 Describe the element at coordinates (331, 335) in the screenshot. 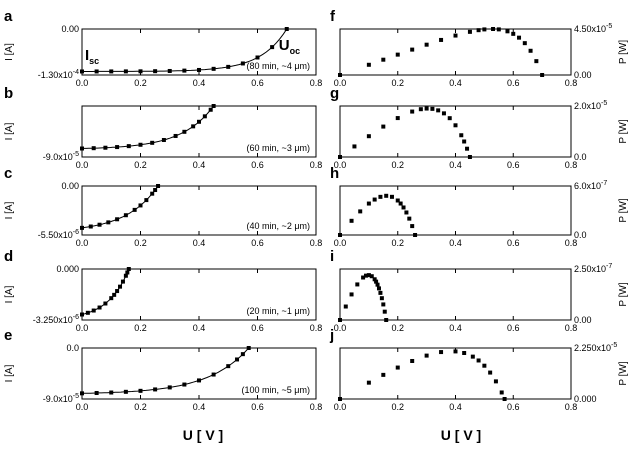

I see `panel-letter: j` at that location.